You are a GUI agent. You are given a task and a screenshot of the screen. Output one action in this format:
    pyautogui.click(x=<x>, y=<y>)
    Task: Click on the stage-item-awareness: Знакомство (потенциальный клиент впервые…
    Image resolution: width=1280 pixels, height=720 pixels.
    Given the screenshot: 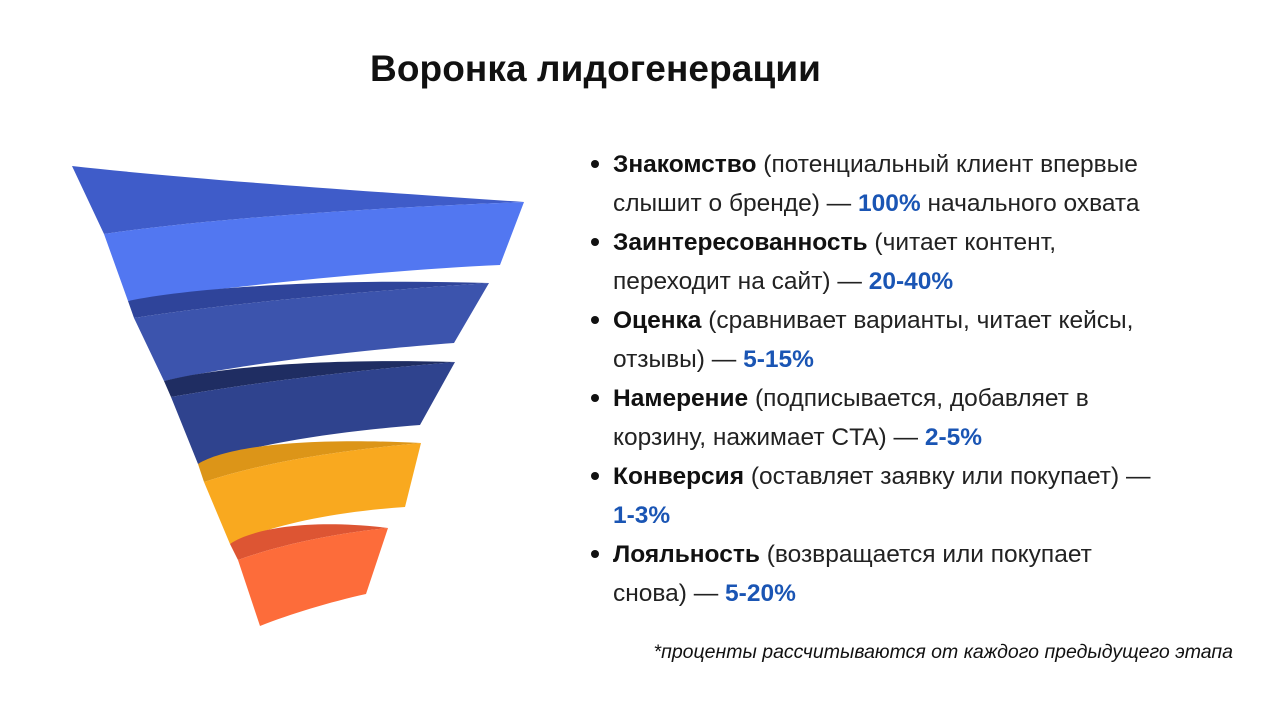 What is the action you would take?
    pyautogui.click(x=918, y=184)
    